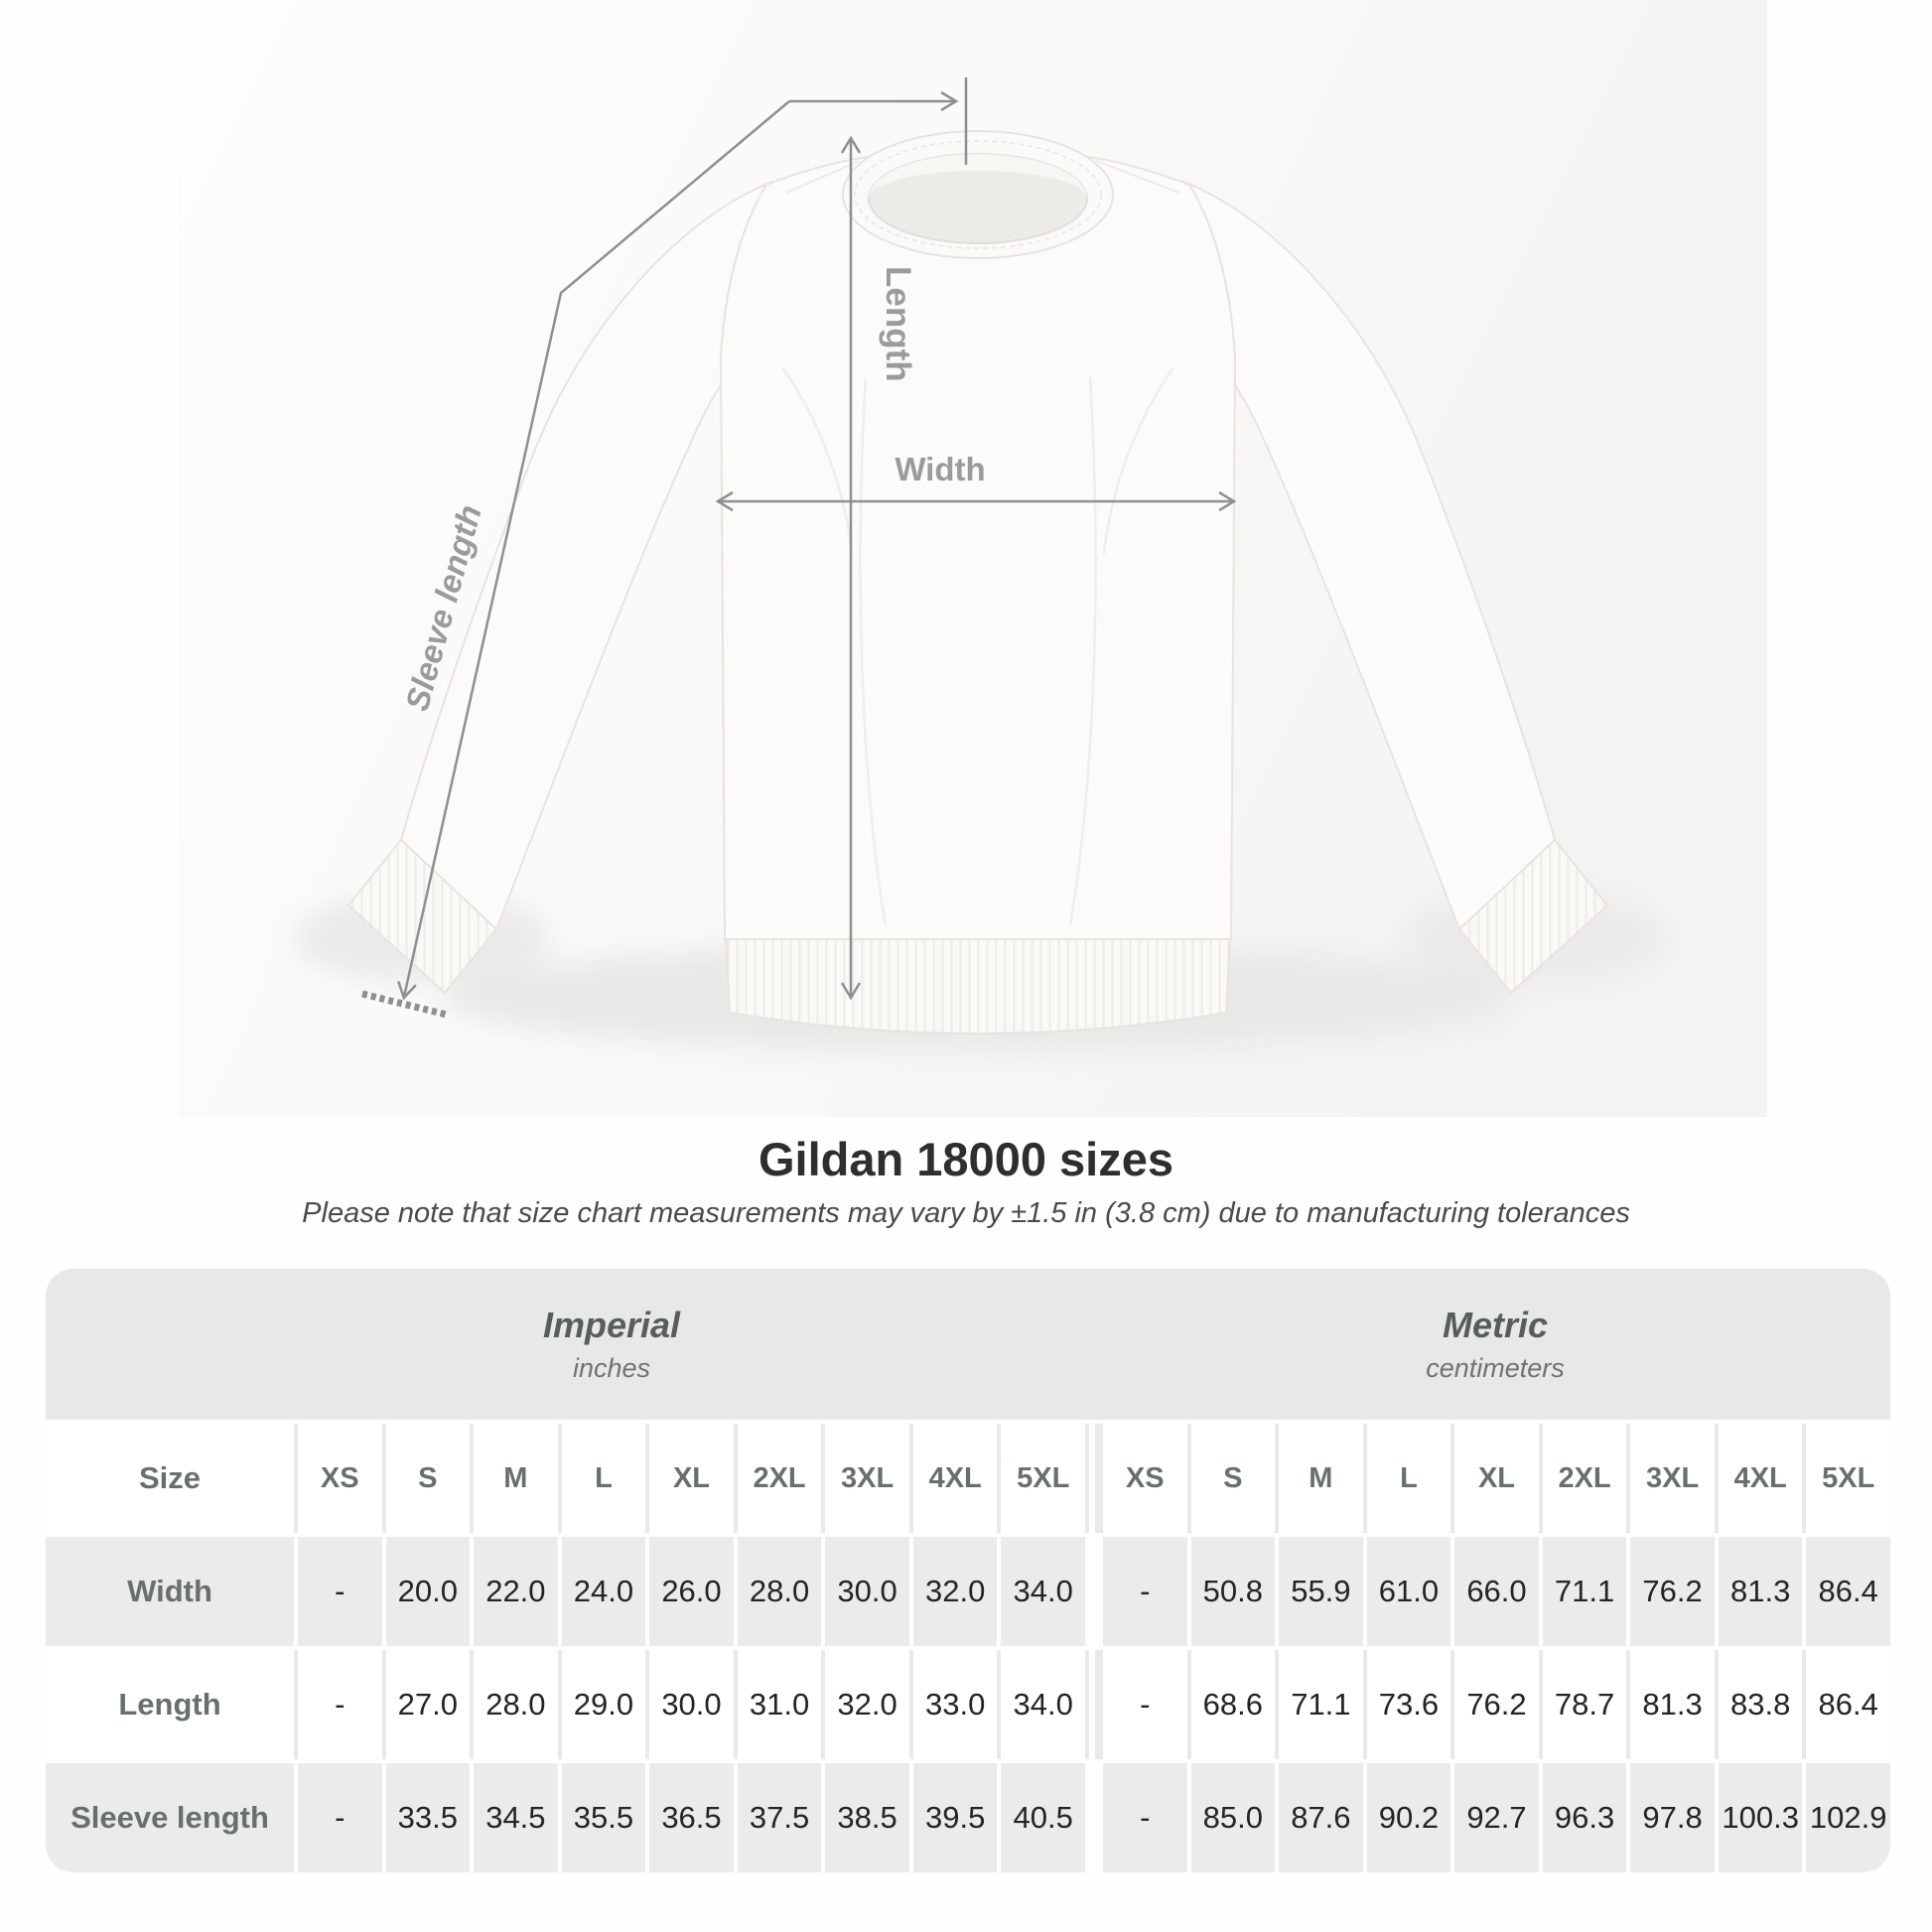 Image resolution: width=1932 pixels, height=1932 pixels. What do you see at coordinates (953, 1818) in the screenshot?
I see `value-cell: 39.5` at bounding box center [953, 1818].